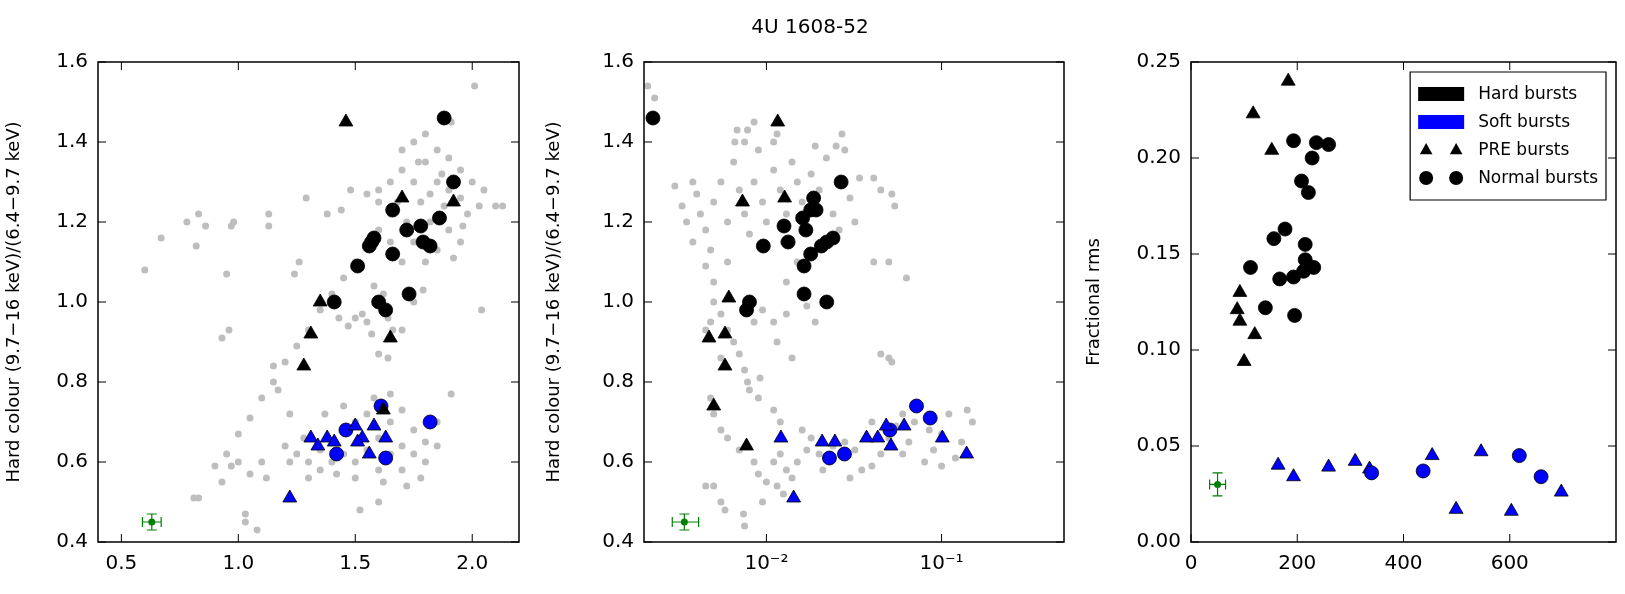  I want to click on y-tick-label: 0.10, so click(1158, 348).